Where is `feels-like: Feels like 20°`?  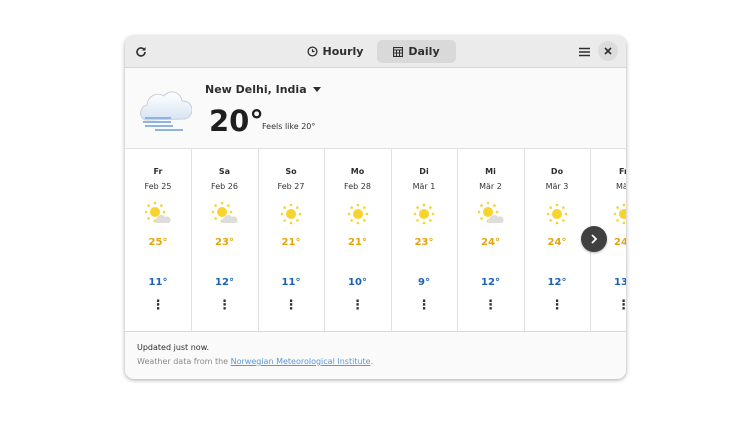
feels-like: Feels like 20° is located at coordinates (289, 126).